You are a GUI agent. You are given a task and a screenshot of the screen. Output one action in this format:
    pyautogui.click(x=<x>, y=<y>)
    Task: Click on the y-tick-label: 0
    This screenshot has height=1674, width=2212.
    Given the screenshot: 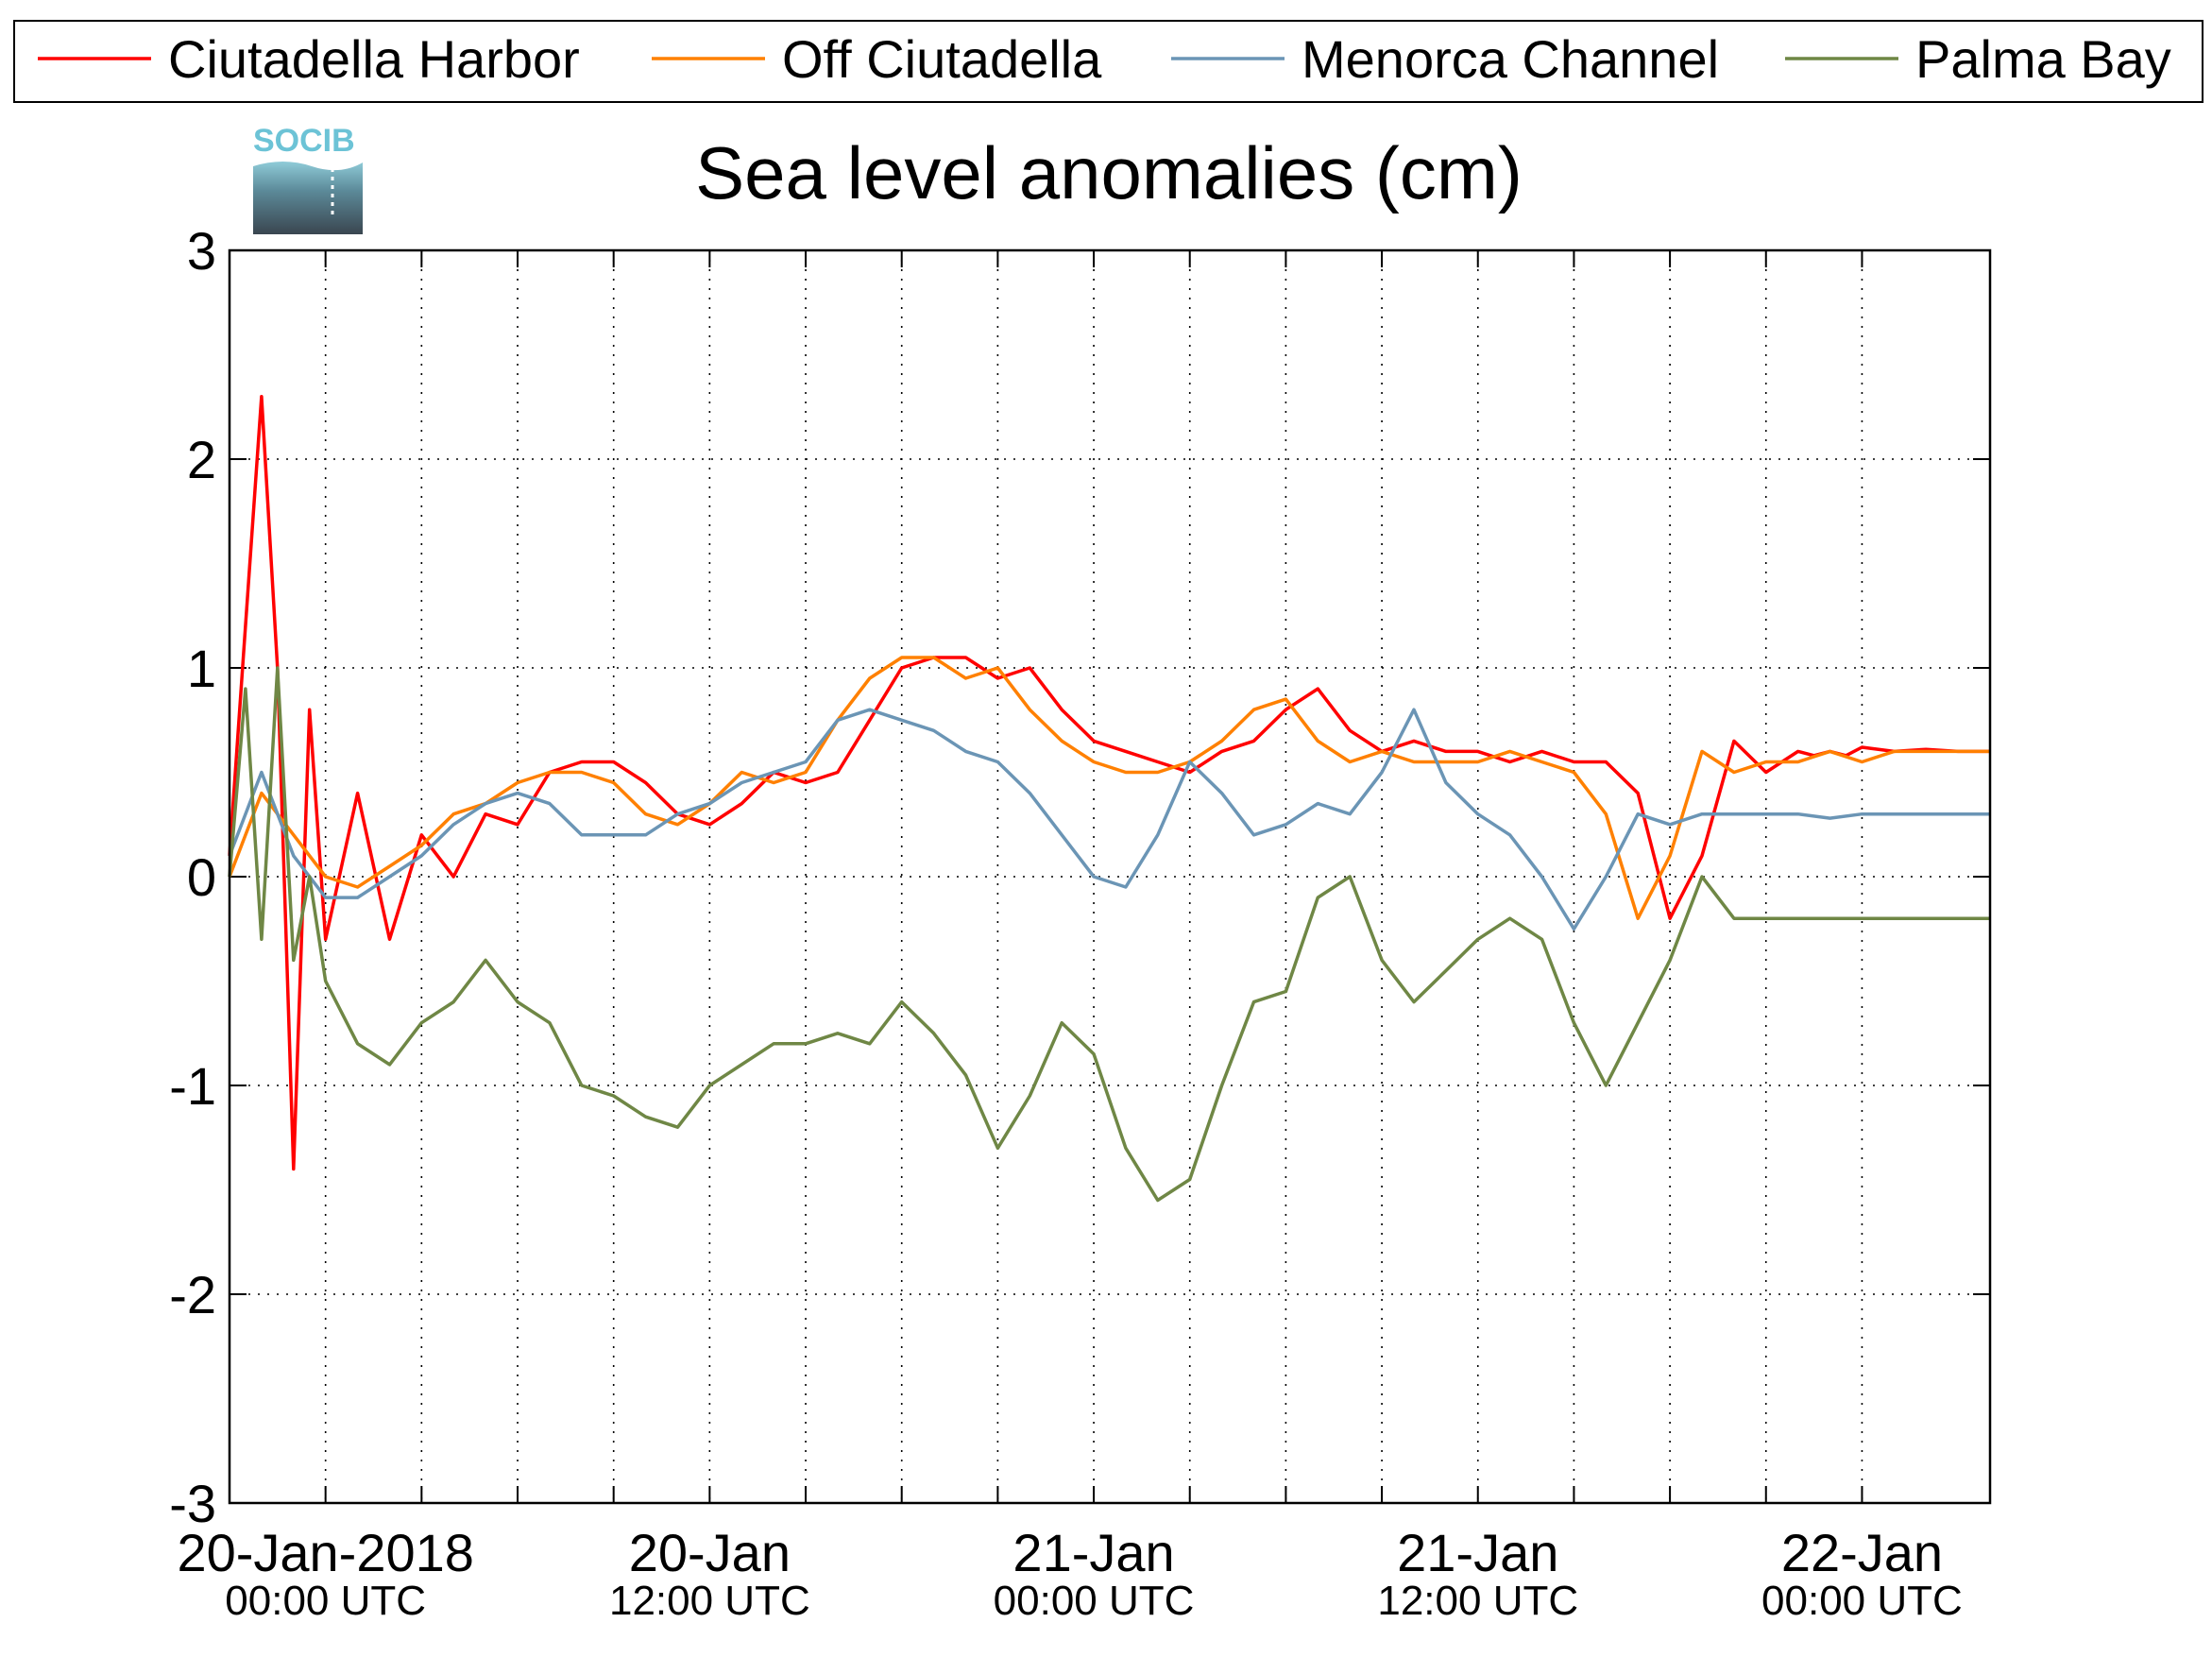 What is the action you would take?
    pyautogui.click(x=201, y=877)
    